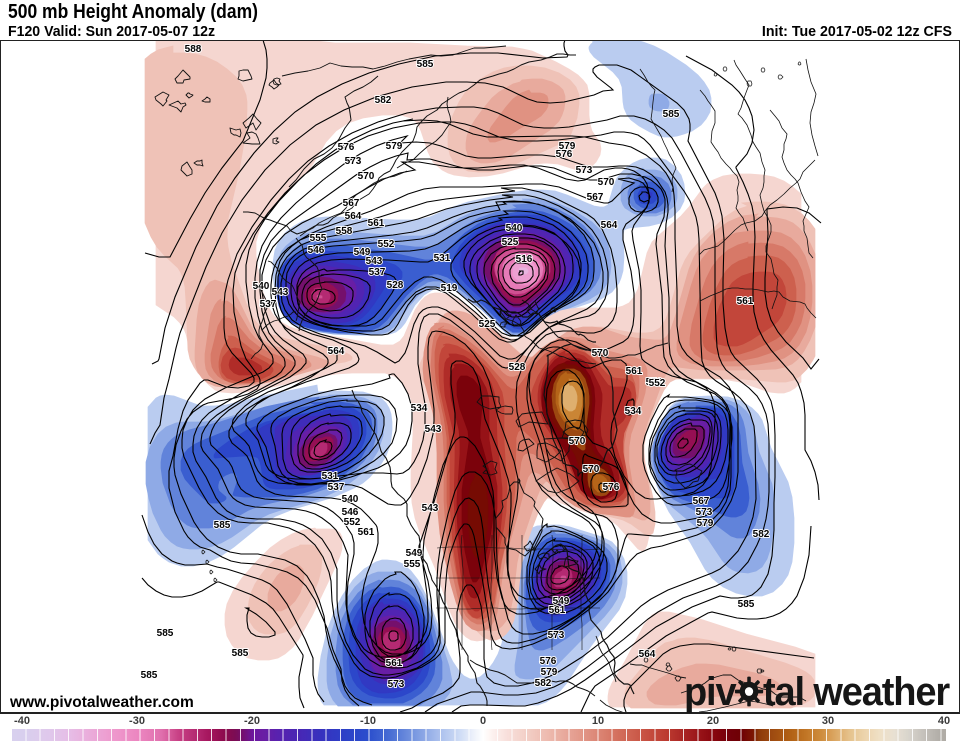 The height and width of the screenshot is (742, 960). Describe the element at coordinates (193, 49) in the screenshot. I see `svg-text: 588` at that location.